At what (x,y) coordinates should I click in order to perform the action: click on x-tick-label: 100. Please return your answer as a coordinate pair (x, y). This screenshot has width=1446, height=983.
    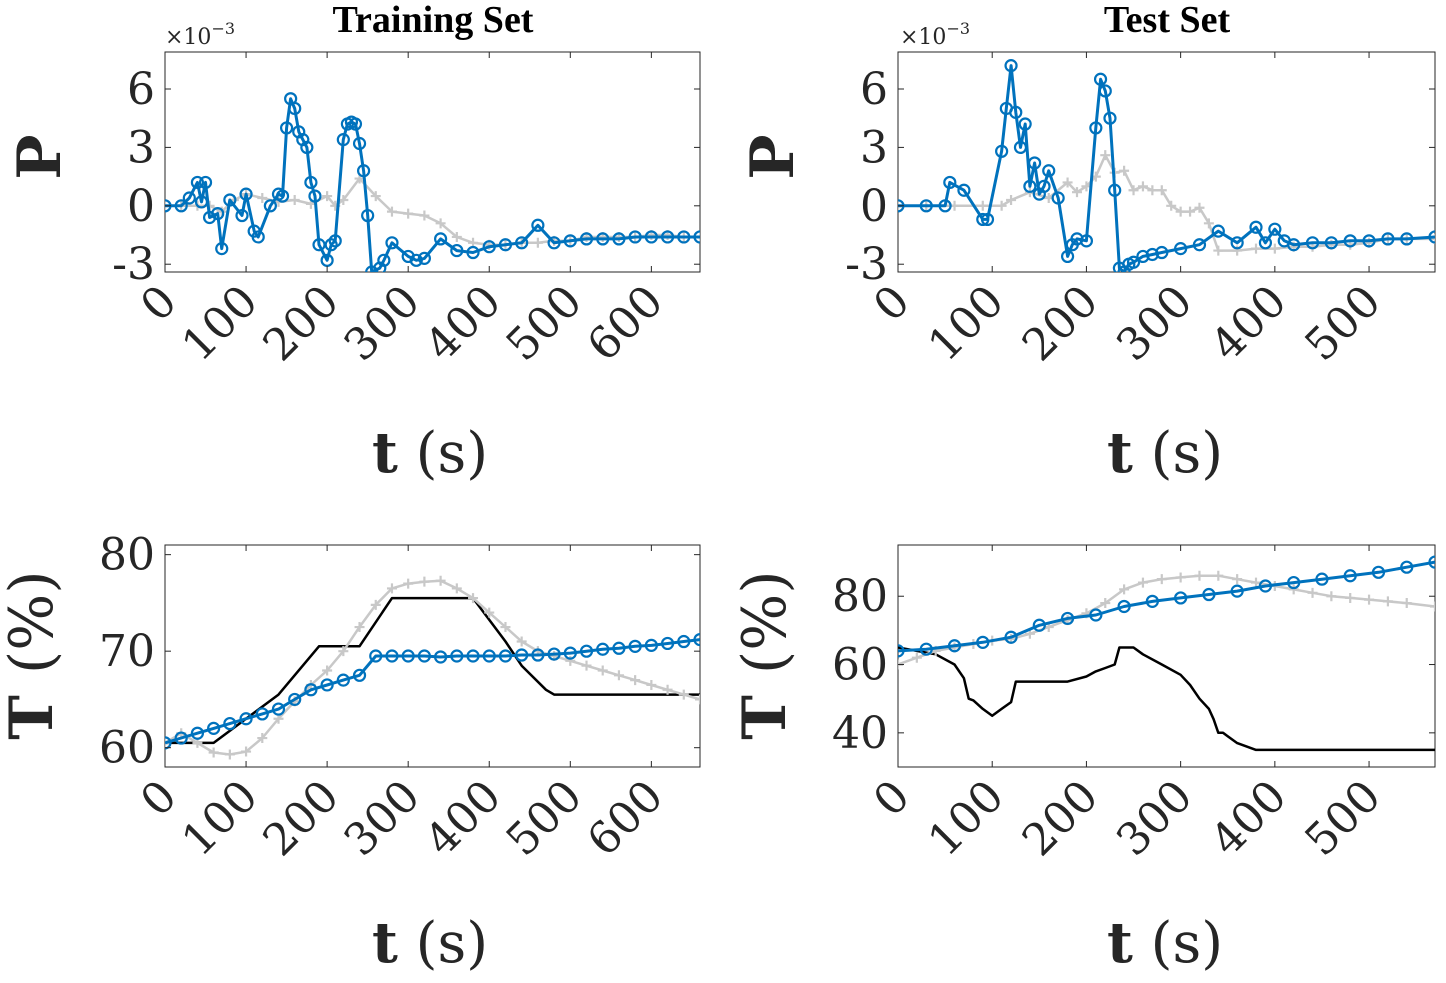
    Looking at the image, I should click on (219, 818).